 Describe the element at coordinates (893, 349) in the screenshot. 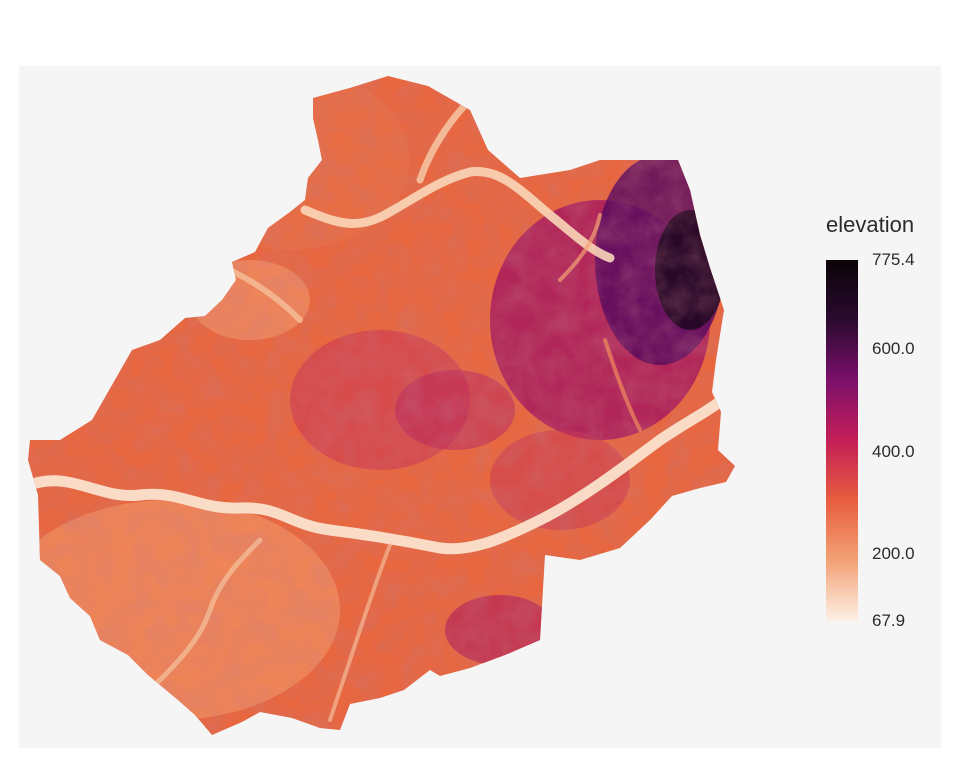

I see `legend-label: 600.0` at that location.